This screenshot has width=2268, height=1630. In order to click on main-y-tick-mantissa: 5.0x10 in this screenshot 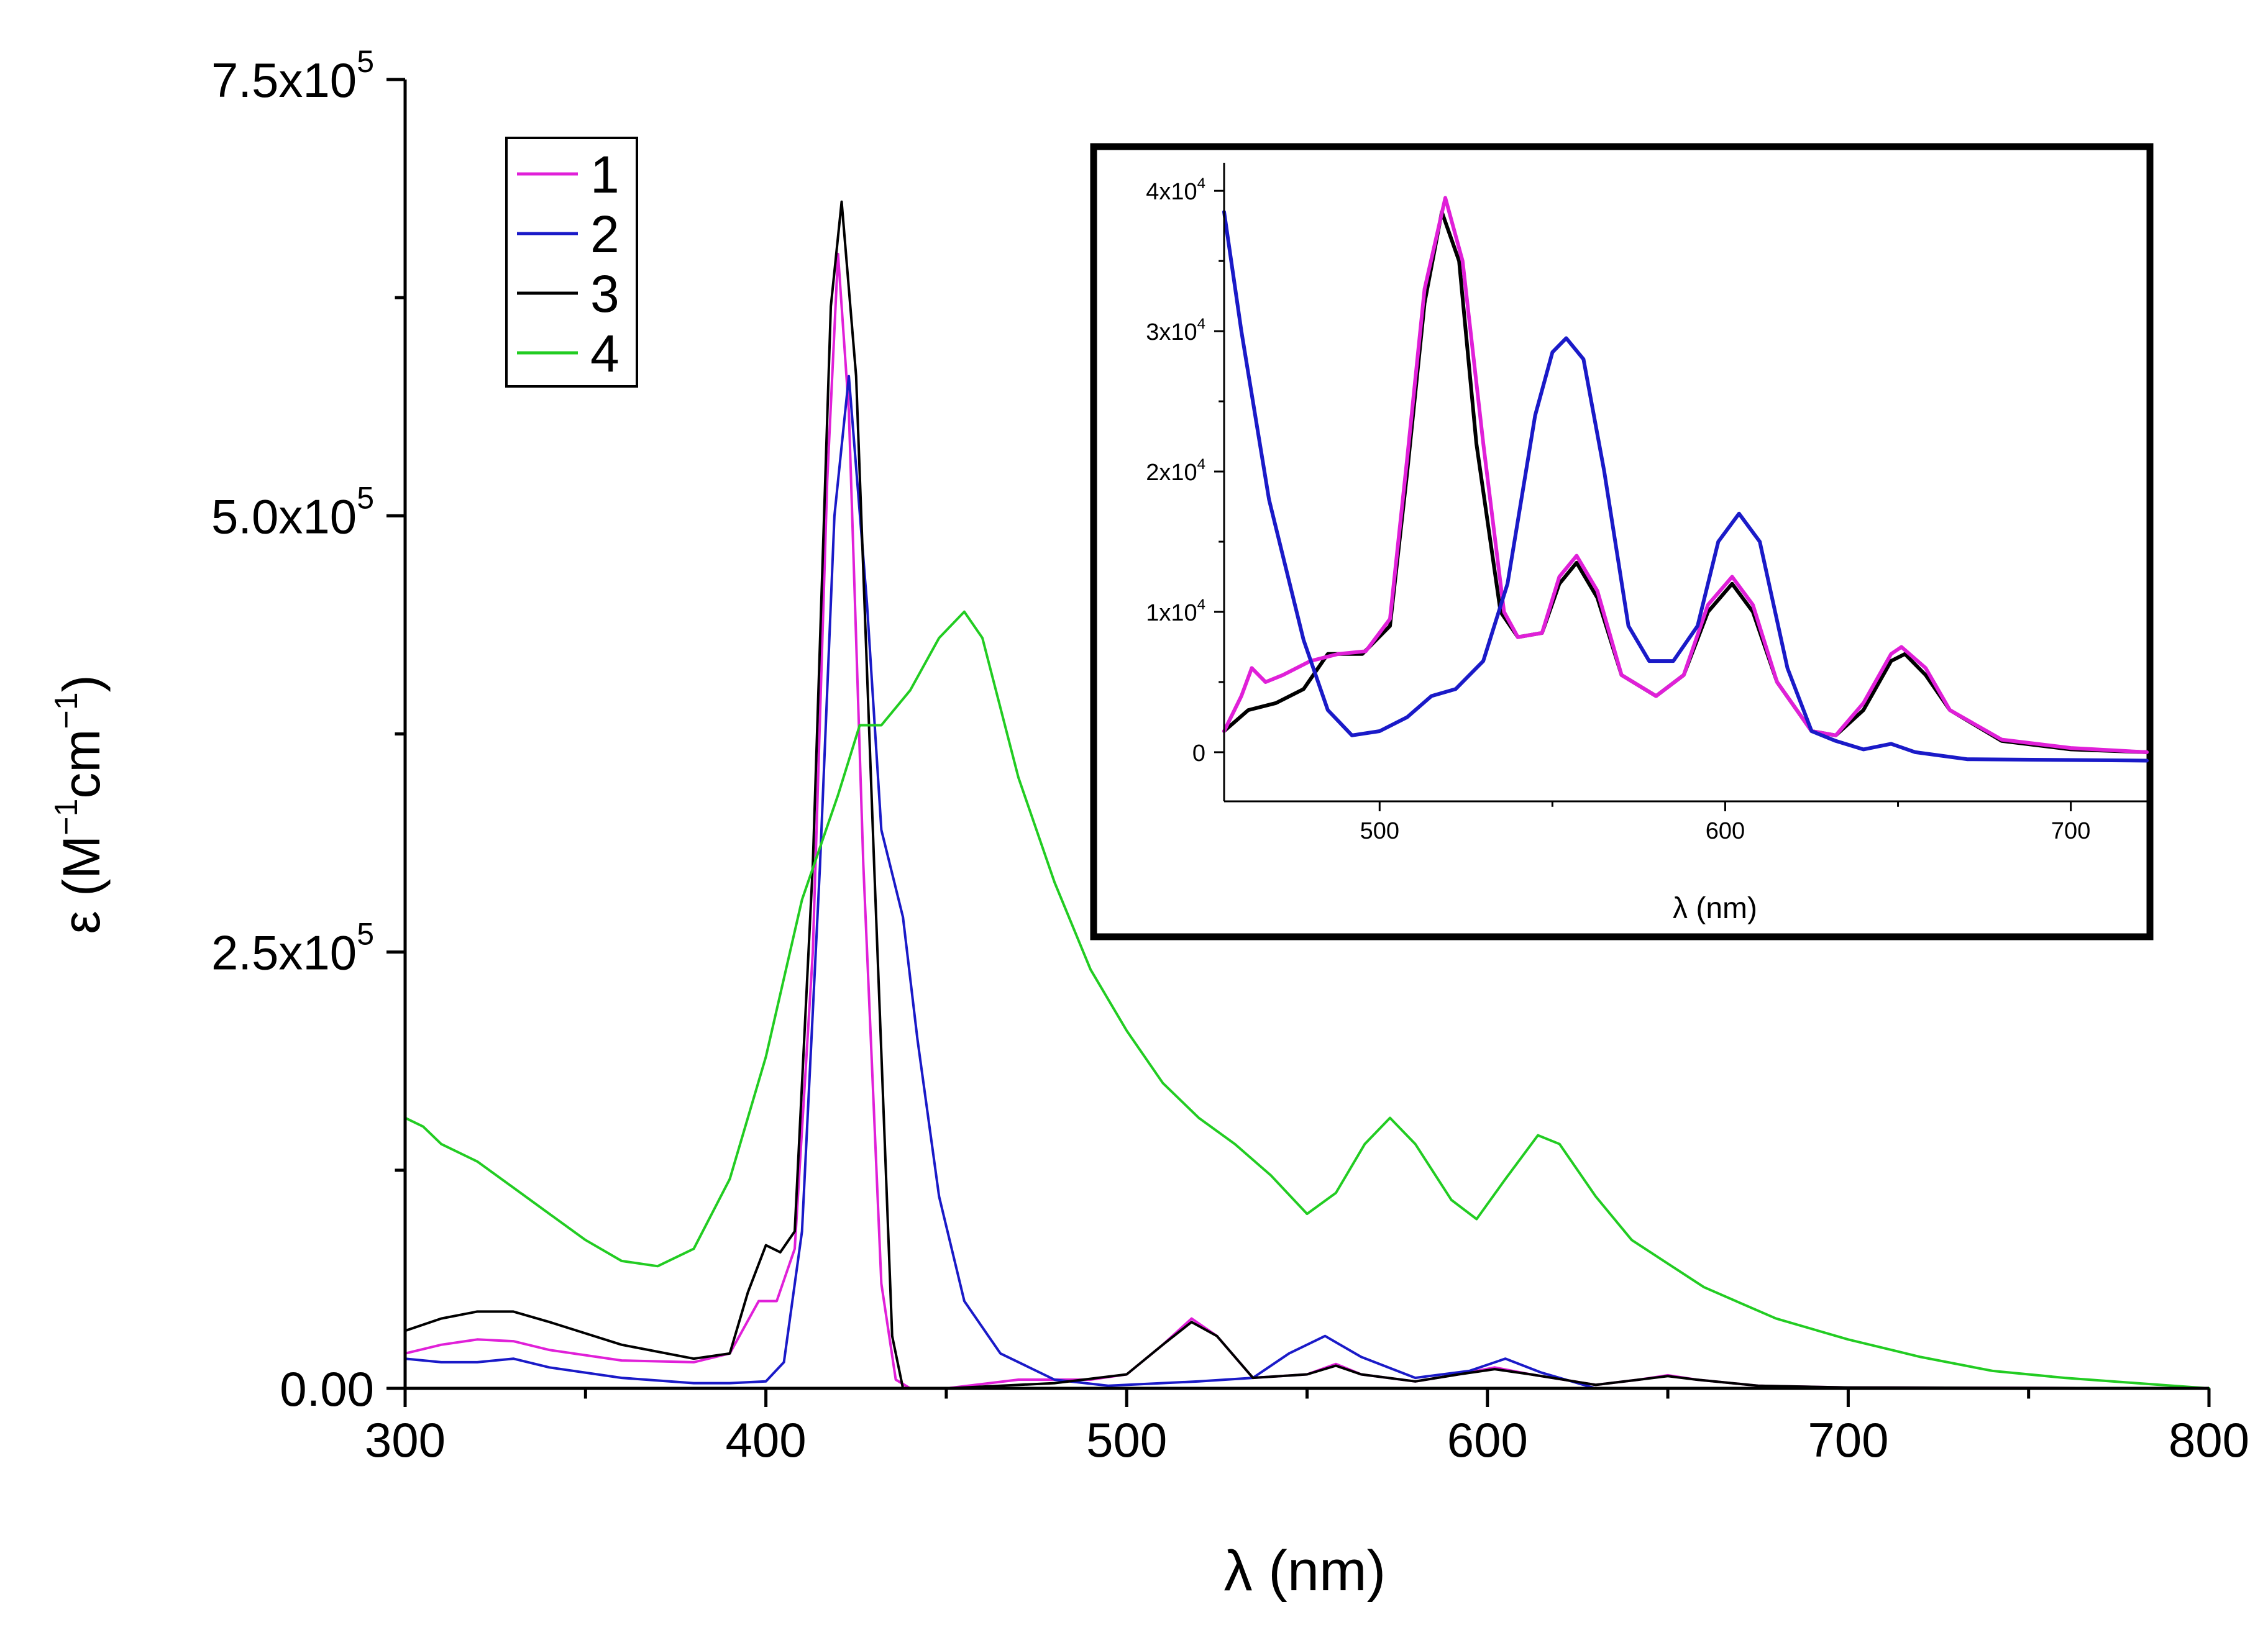, I will do `click(284, 516)`.